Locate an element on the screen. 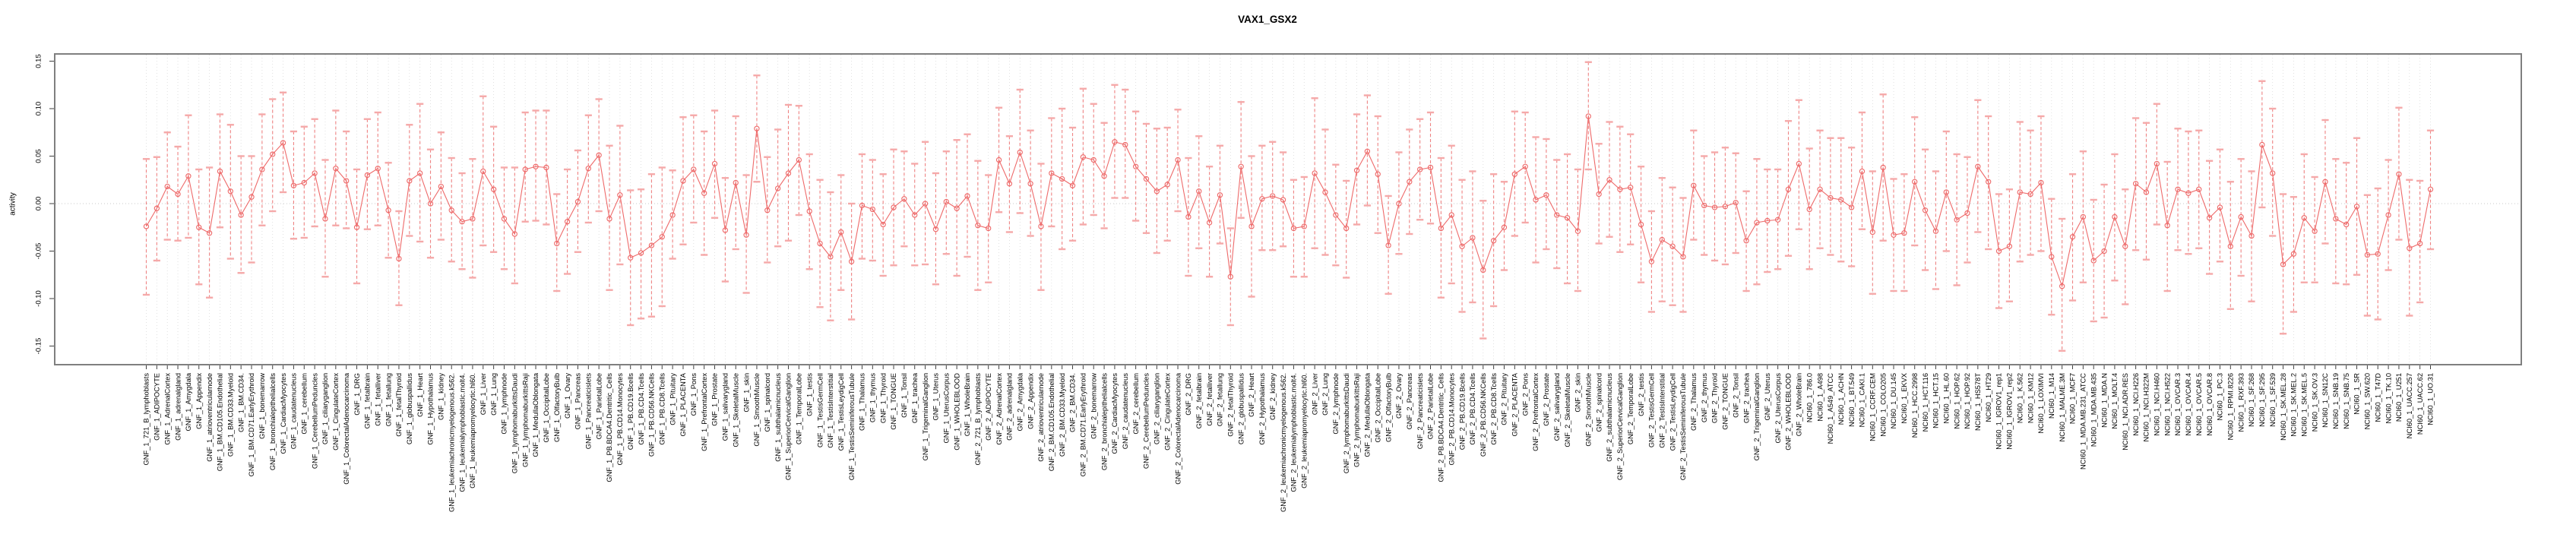  x-axis-label: GNF_1_PB.CD56.NKCells is located at coordinates (652, 415).